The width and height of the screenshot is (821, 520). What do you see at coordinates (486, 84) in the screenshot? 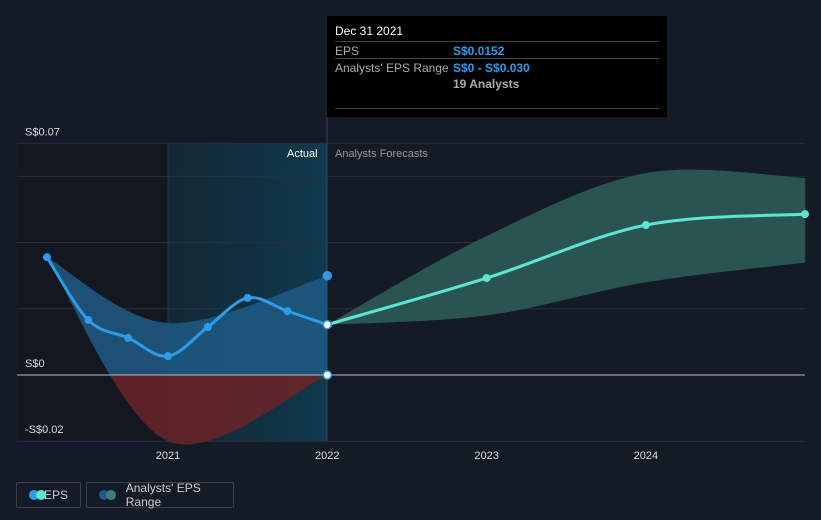
I see `tooltip-analysts: 19 Analysts` at bounding box center [486, 84].